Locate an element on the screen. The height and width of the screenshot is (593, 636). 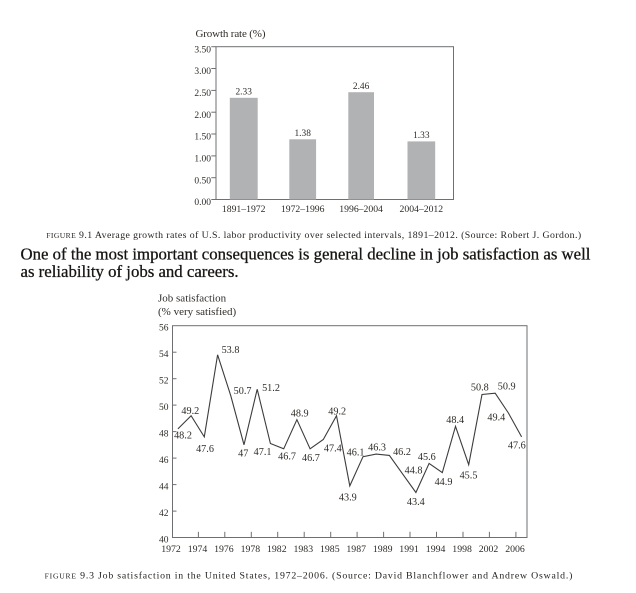
svg-text: 3.50 is located at coordinates (202, 50).